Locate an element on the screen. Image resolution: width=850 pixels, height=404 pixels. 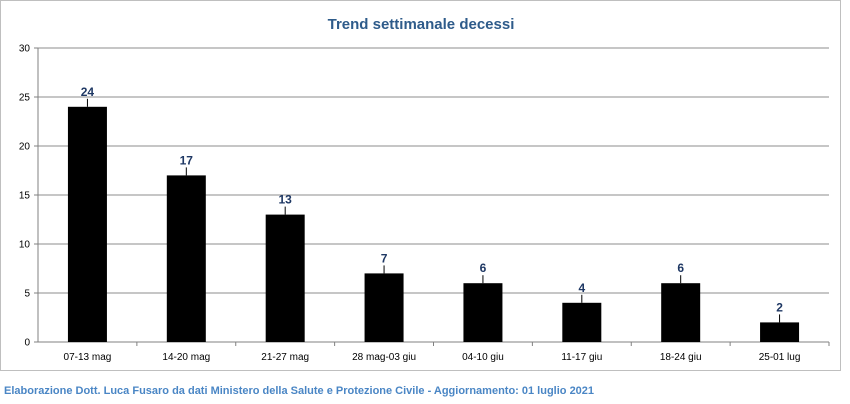
x-tick-label: 07-13 mag is located at coordinates (88, 357).